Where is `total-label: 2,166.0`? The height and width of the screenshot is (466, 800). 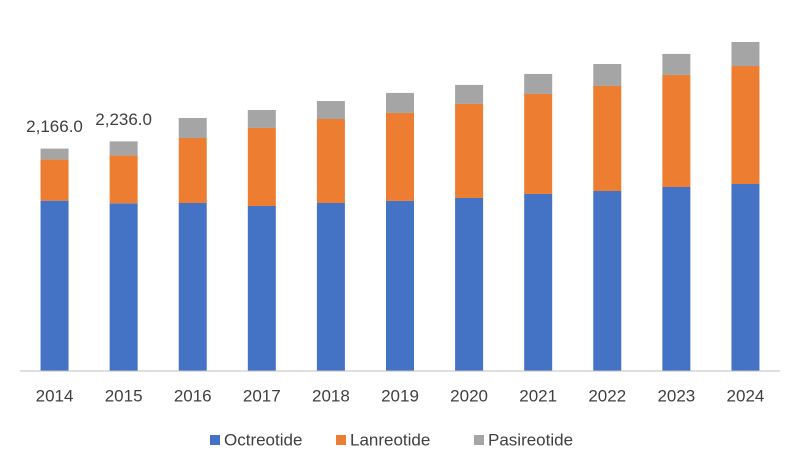 total-label: 2,166.0 is located at coordinates (54, 126).